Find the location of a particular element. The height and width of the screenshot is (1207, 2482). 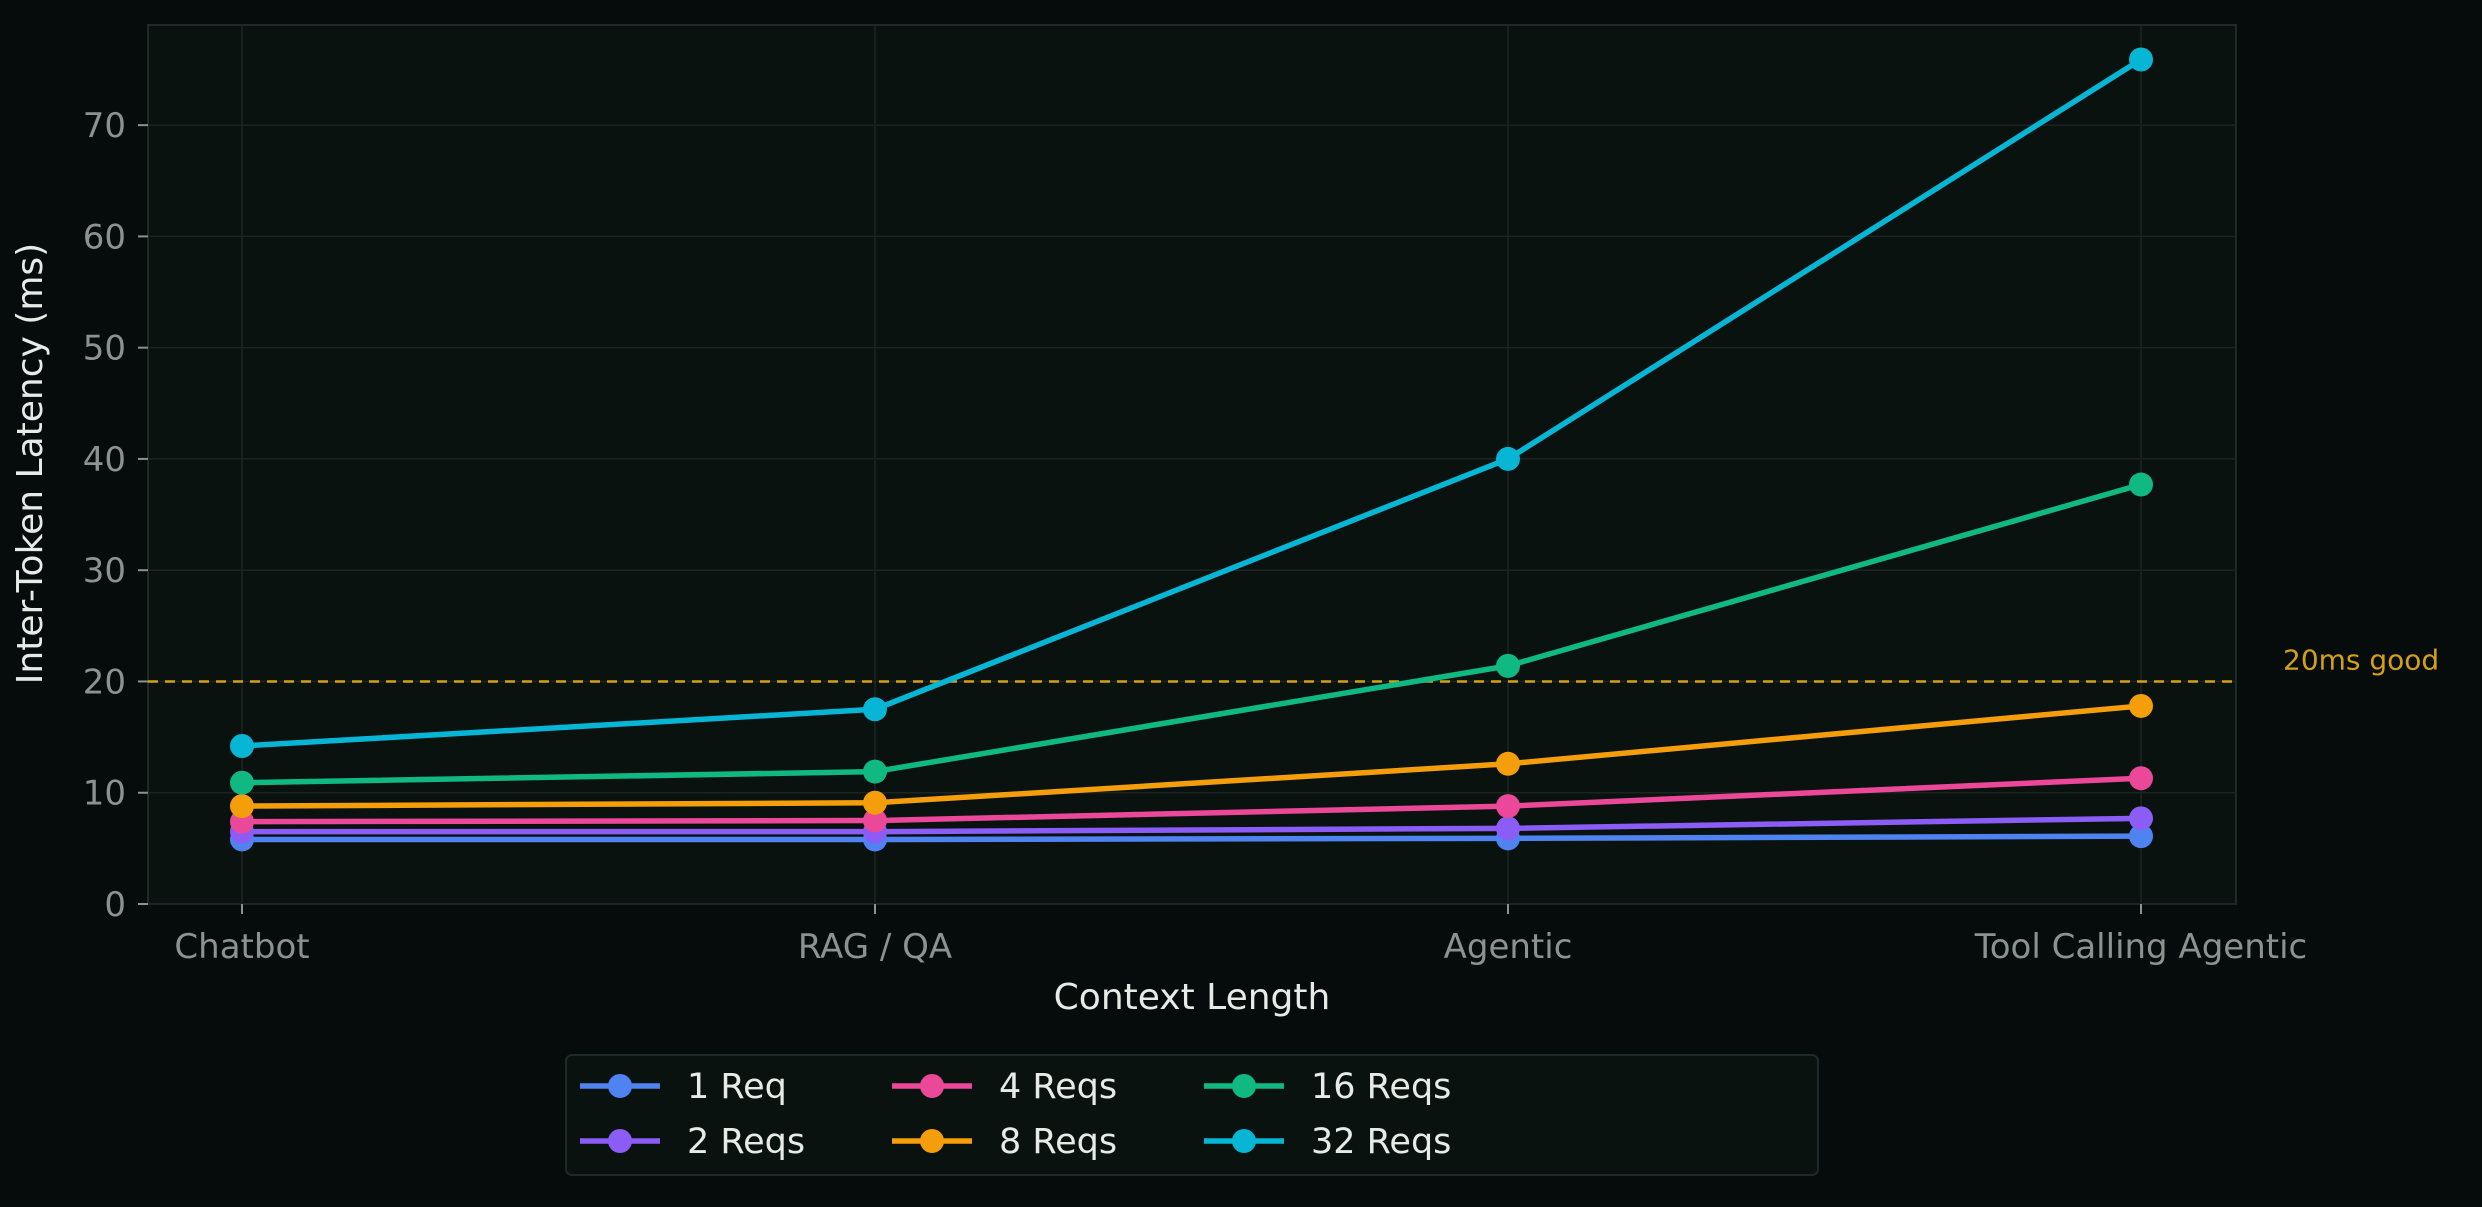

legend-item: 8 Reqs is located at coordinates (1004, 1142).